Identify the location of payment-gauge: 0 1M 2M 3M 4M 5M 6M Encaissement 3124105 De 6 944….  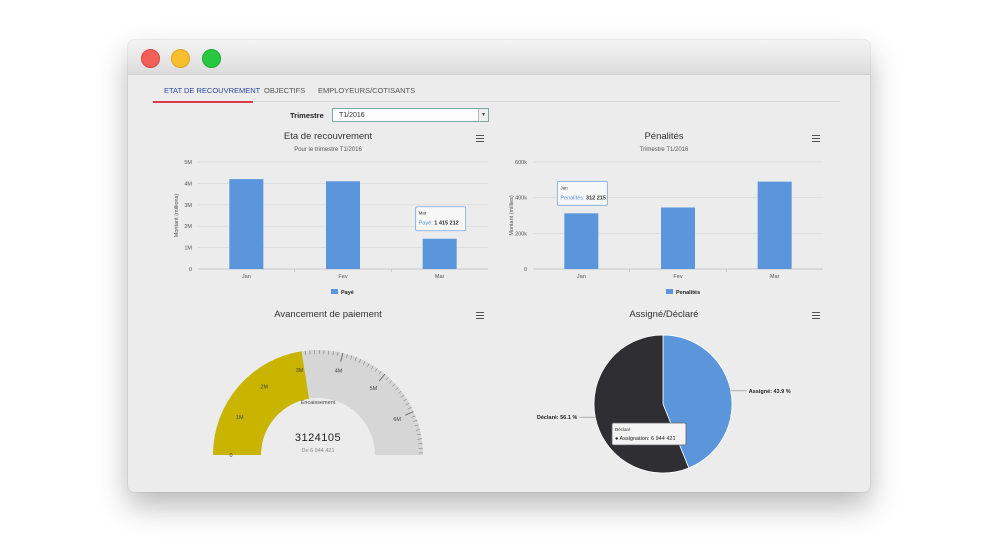
(318, 404).